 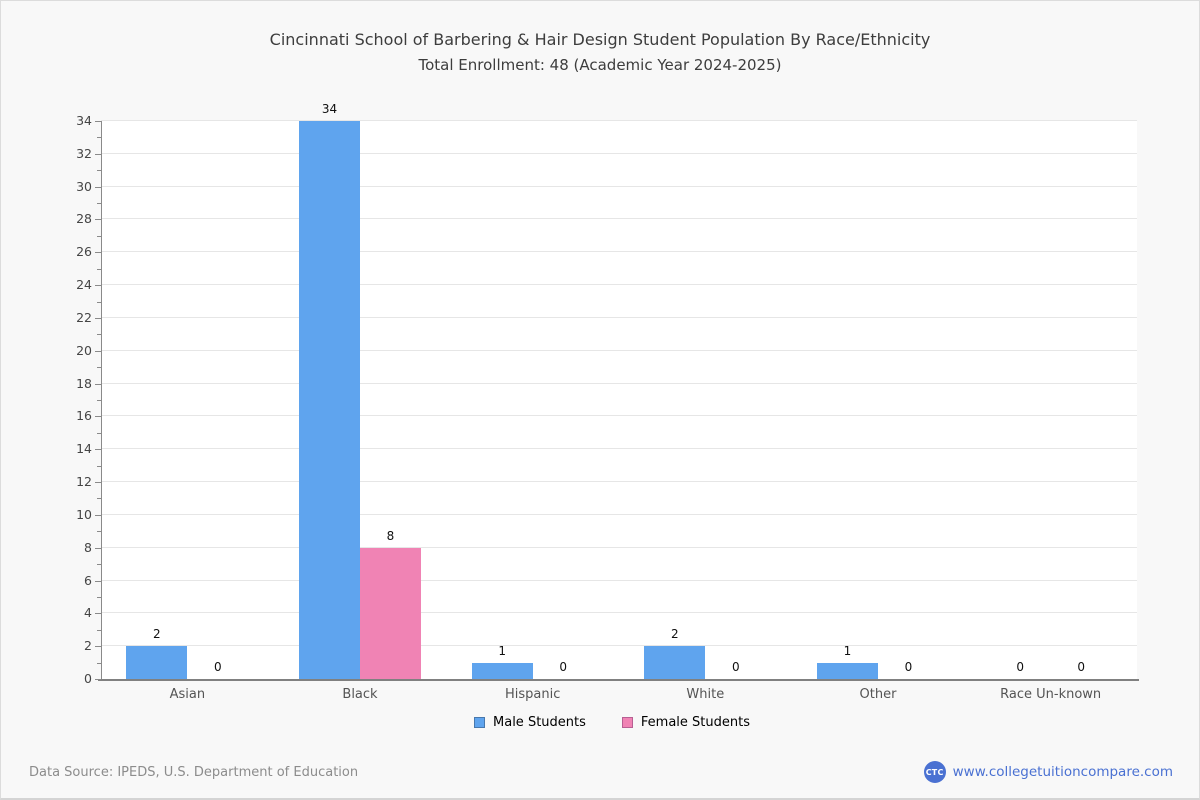 What do you see at coordinates (675, 662) in the screenshot?
I see `bar-male-students-white` at bounding box center [675, 662].